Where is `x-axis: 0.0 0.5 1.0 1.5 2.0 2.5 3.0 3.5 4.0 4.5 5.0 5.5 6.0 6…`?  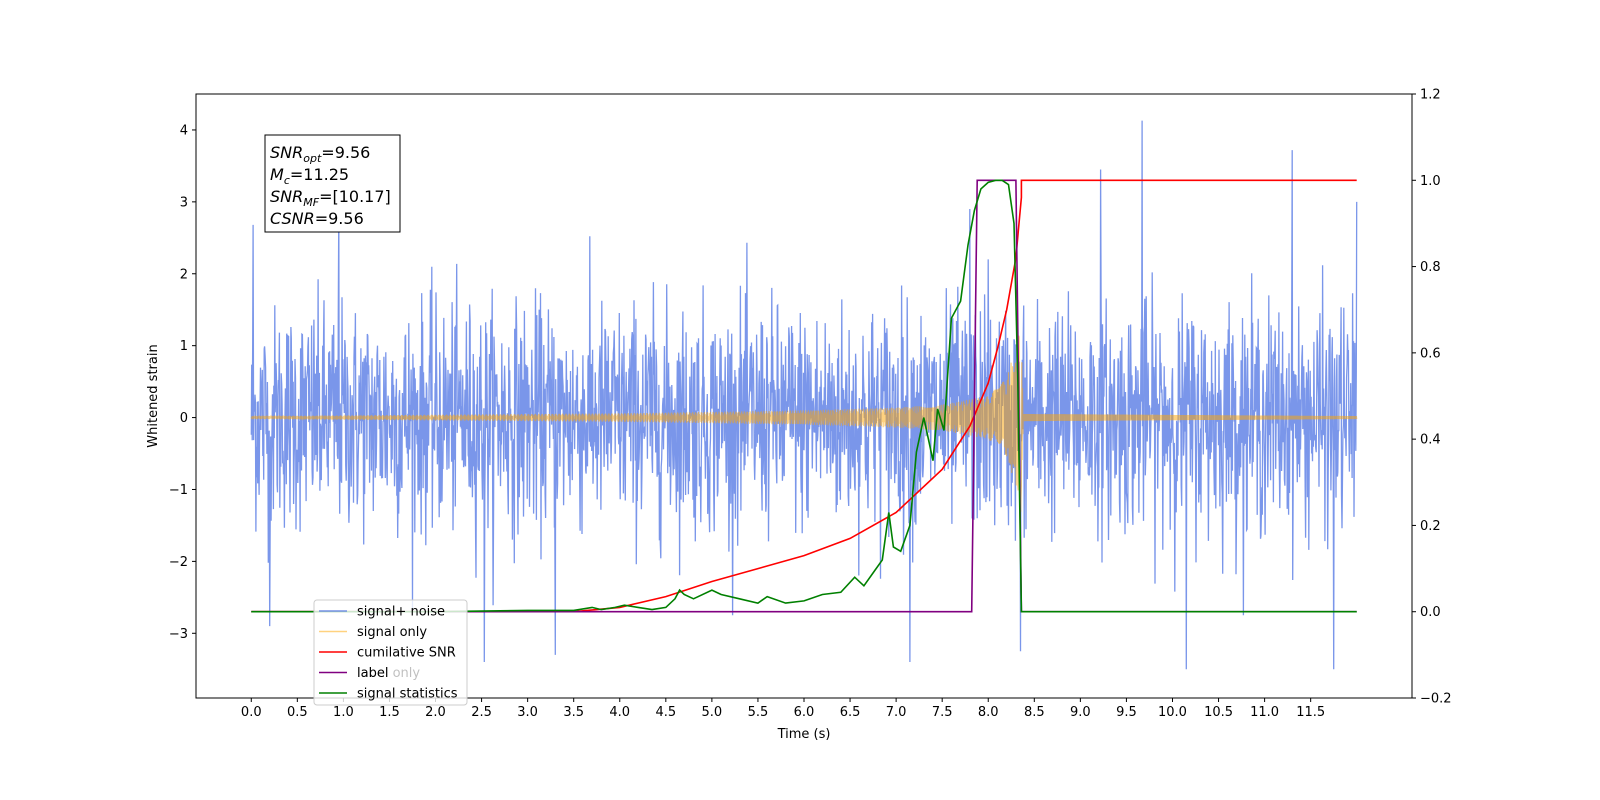 x-axis: 0.0 0.5 1.0 1.5 2.0 2.5 3.0 3.5 4.0 4.5 5.0 5.5 6.0 6… is located at coordinates (783, 709).